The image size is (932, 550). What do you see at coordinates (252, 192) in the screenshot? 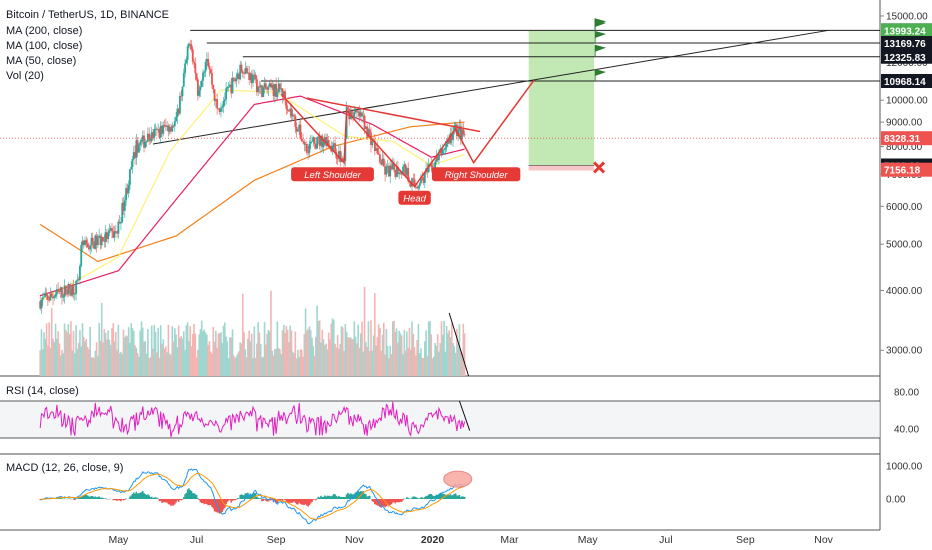
I see `moving-average-line` at bounding box center [252, 192].